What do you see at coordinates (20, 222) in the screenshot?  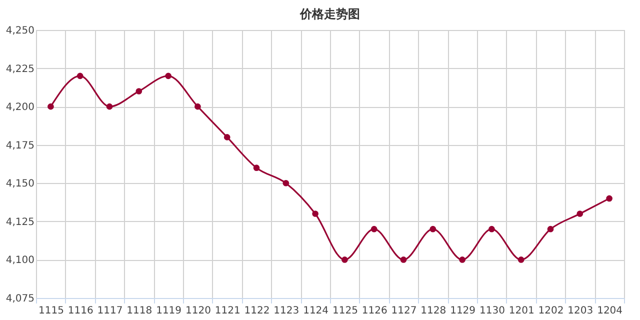 I see `y-tick-label: 4,125` at bounding box center [20, 222].